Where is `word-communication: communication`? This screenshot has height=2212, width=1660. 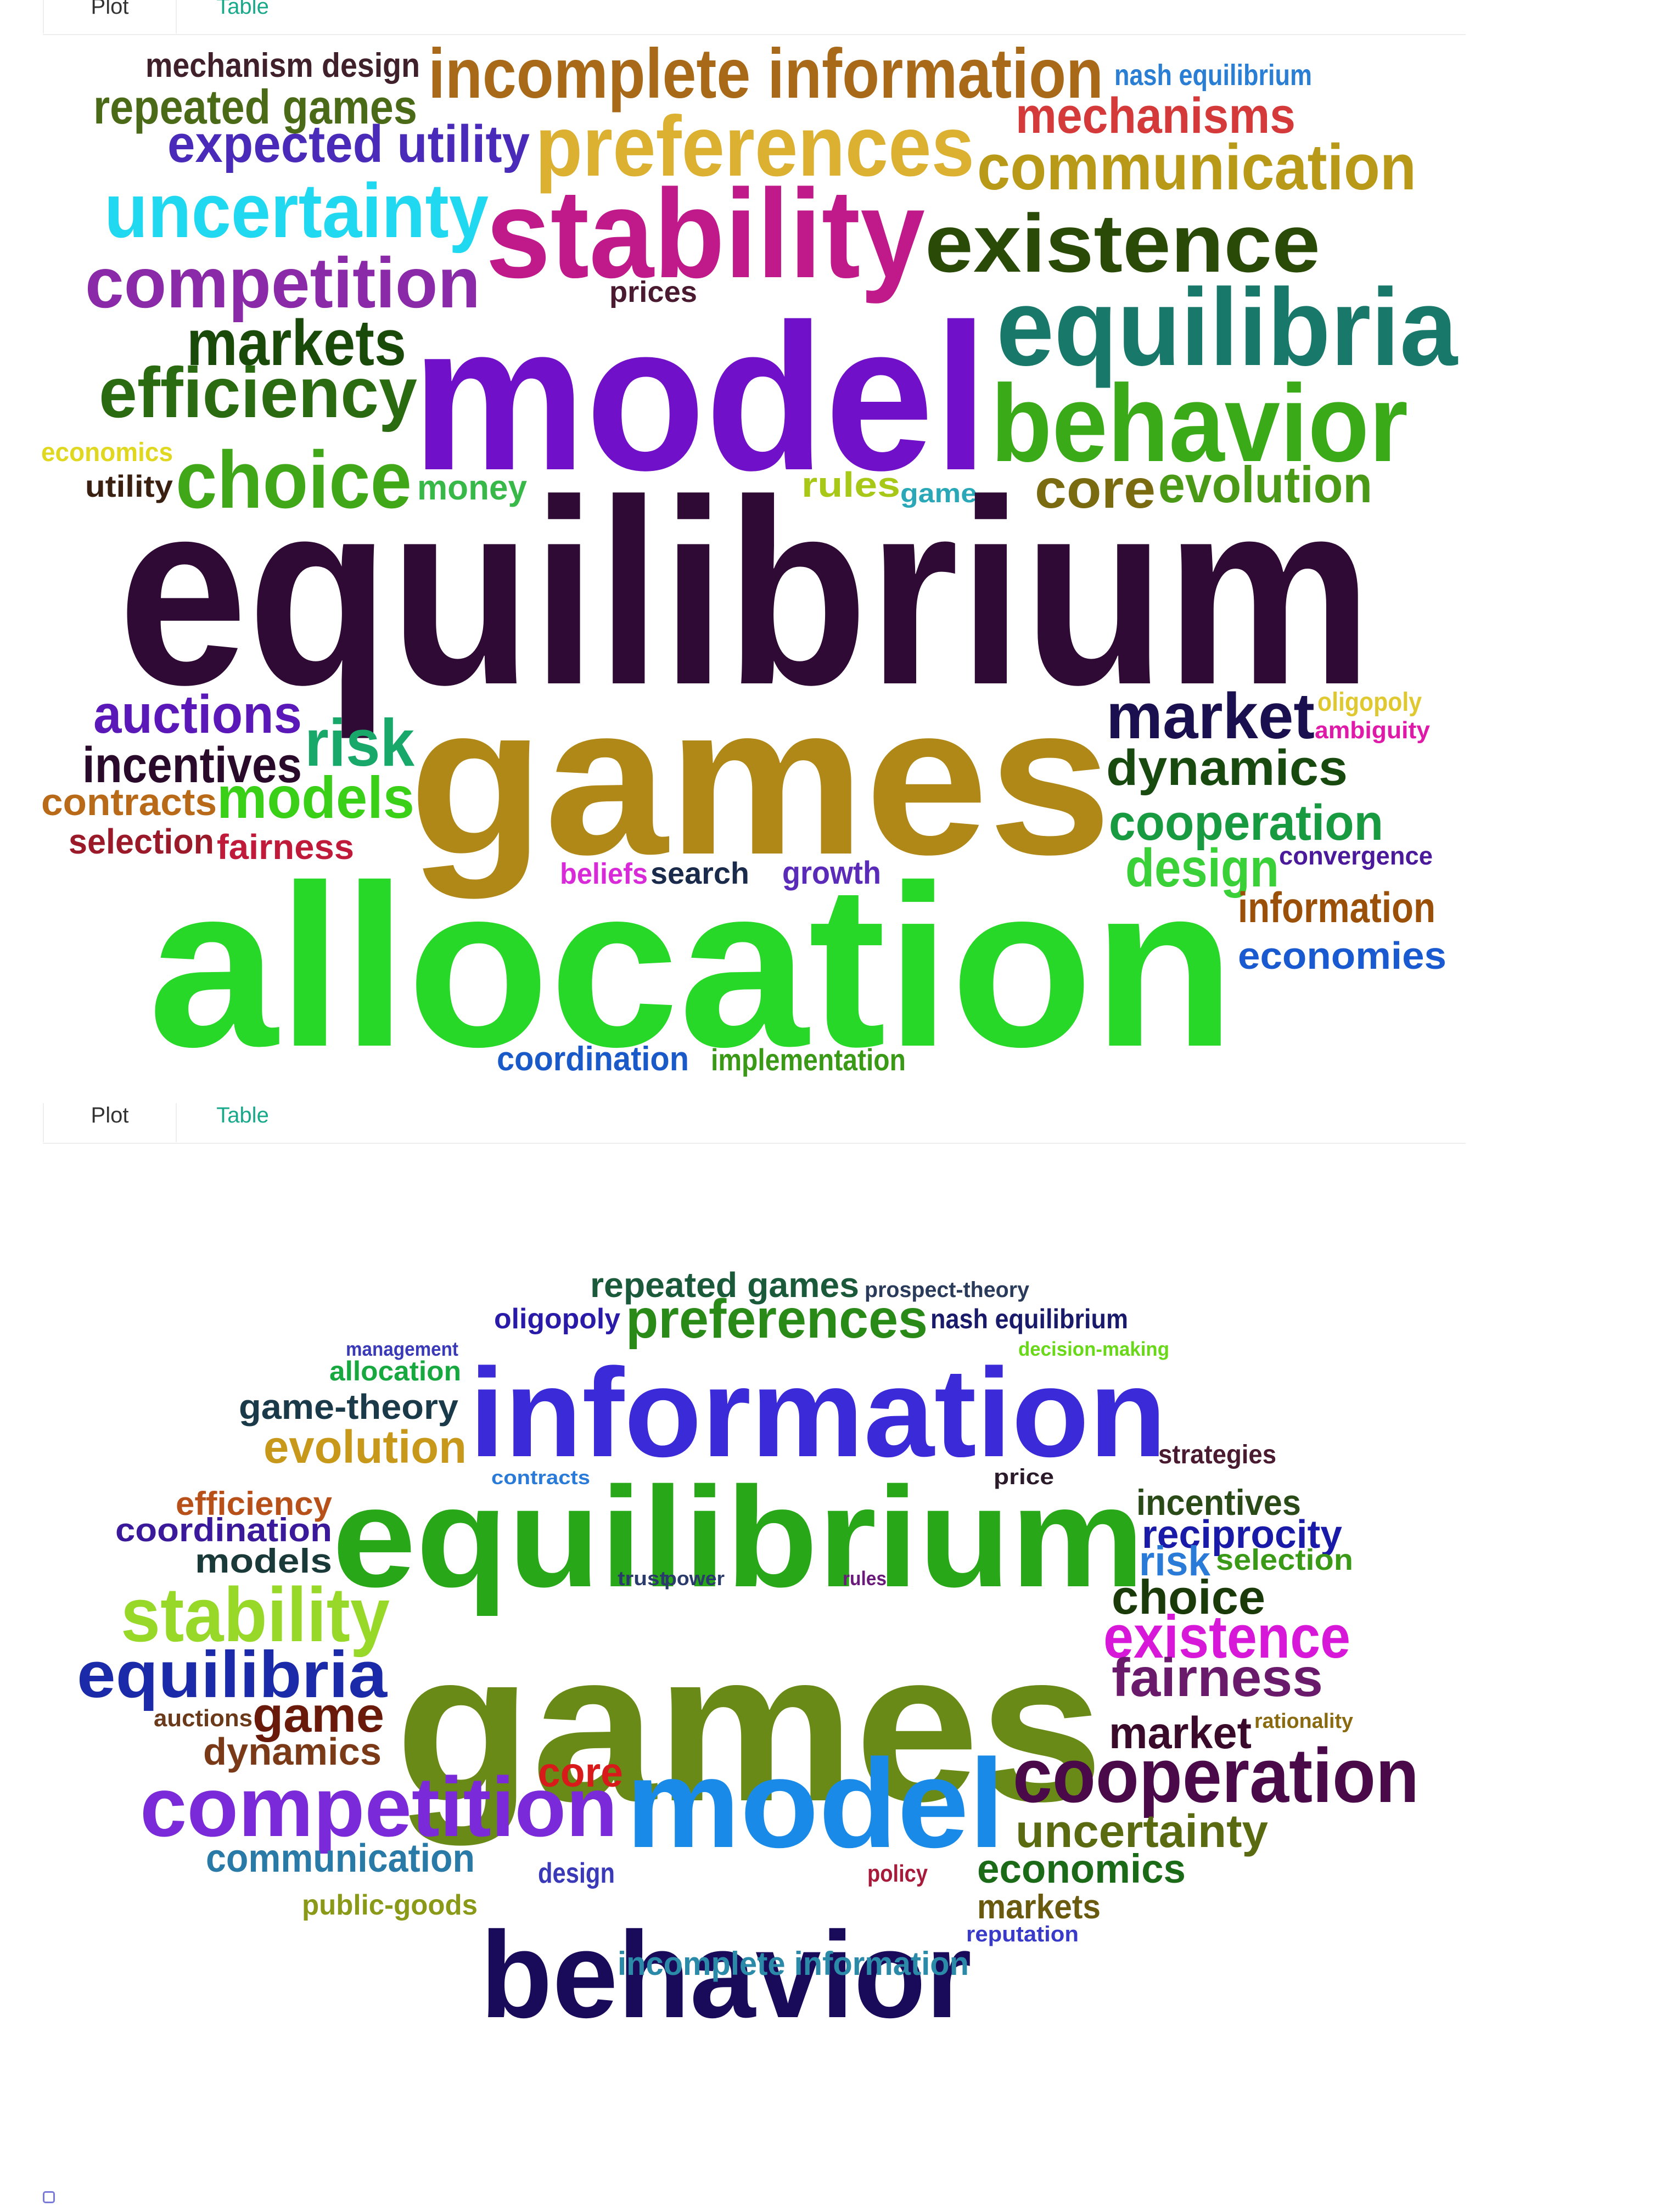
word-communication: communication is located at coordinates (340, 1858).